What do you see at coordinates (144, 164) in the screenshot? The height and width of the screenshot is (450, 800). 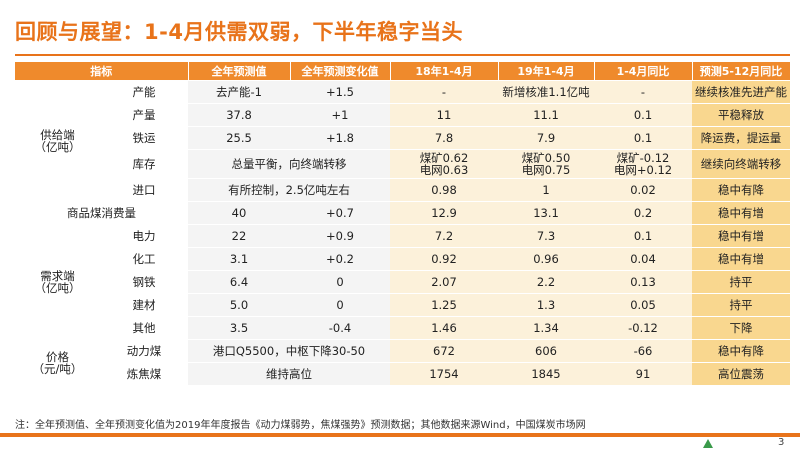 I see `row-item: 库存` at bounding box center [144, 164].